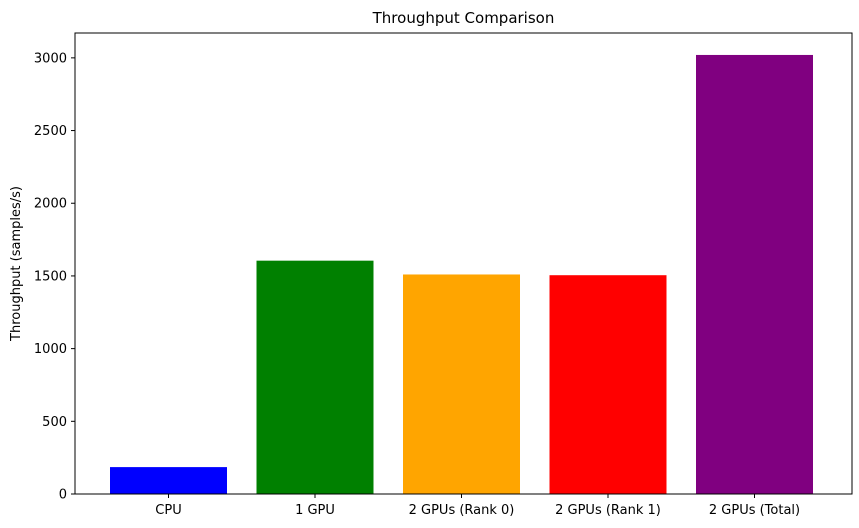 This screenshot has height=528, width=859. I want to click on y-tick-label-4: 2000, so click(50, 204).